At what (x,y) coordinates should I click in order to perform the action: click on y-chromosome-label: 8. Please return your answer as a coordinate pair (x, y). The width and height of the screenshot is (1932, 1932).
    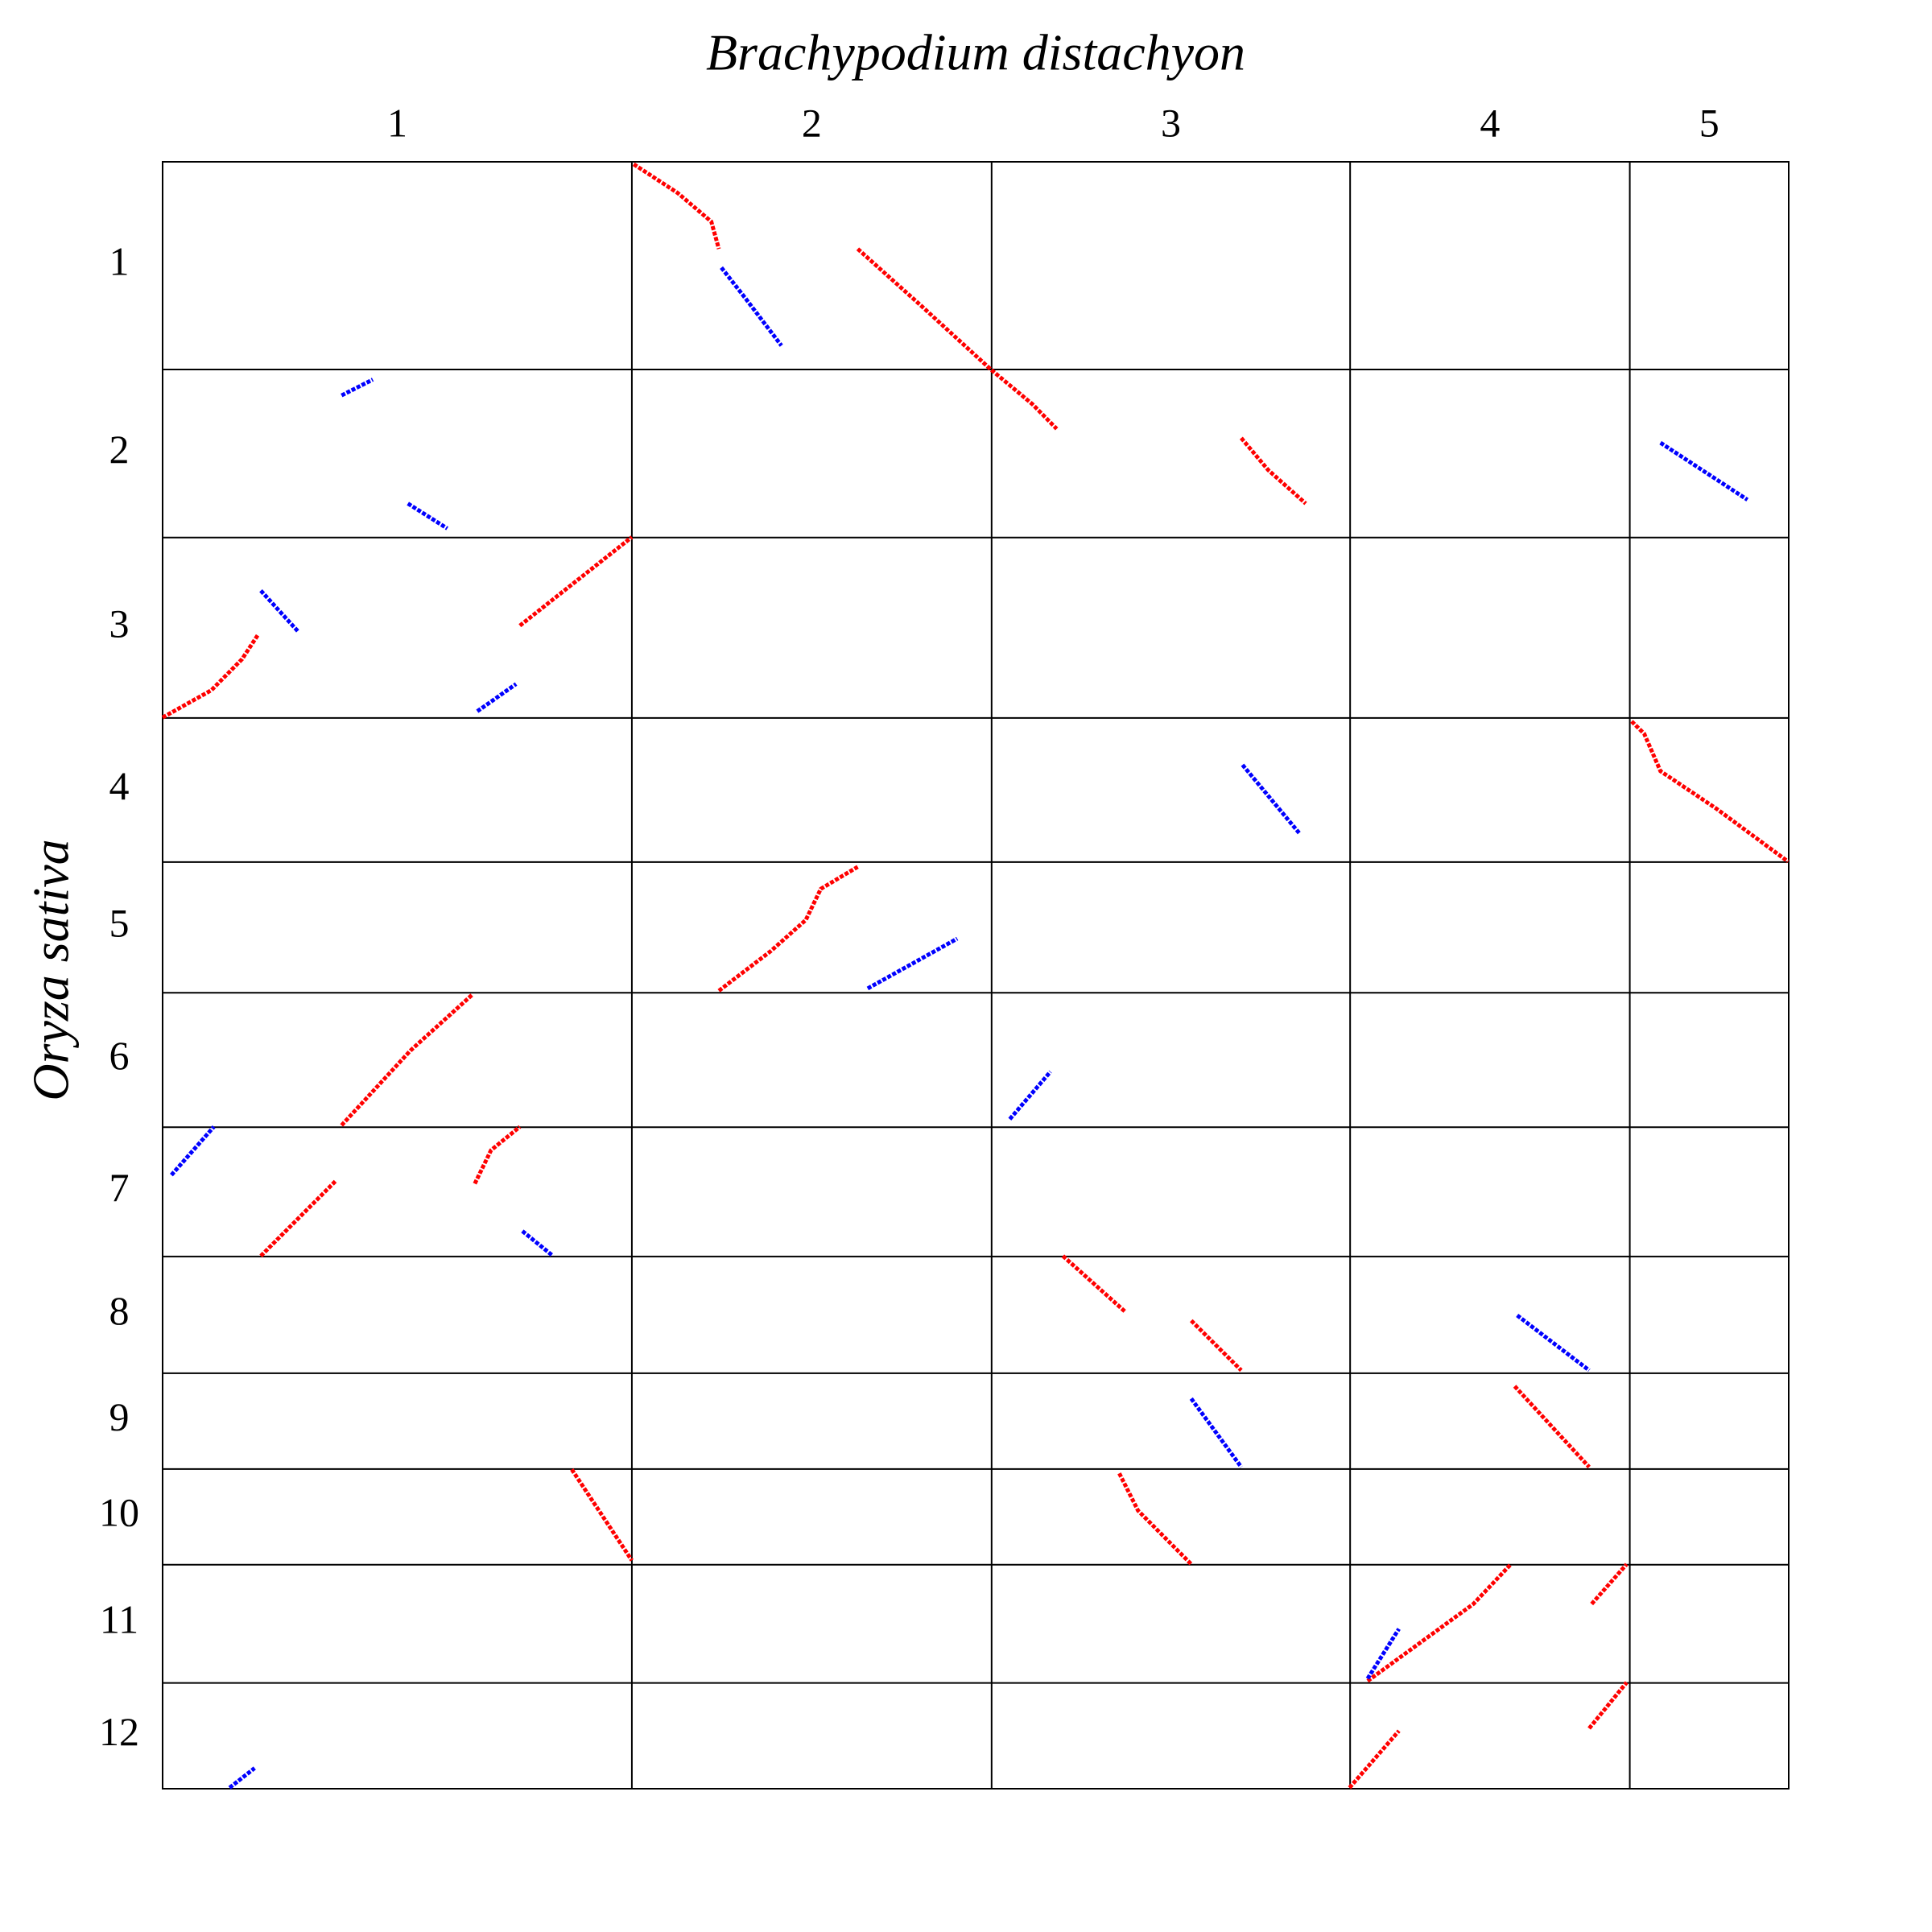
    Looking at the image, I should click on (119, 1310).